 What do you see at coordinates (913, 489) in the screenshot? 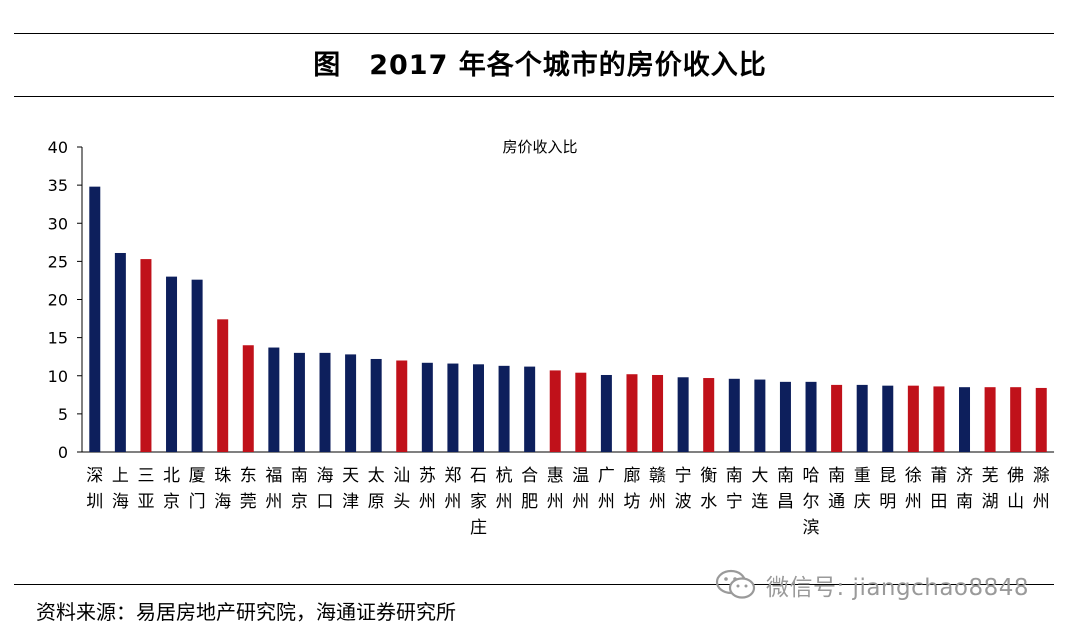
I see `x-tick-label: 徐州` at bounding box center [913, 489].